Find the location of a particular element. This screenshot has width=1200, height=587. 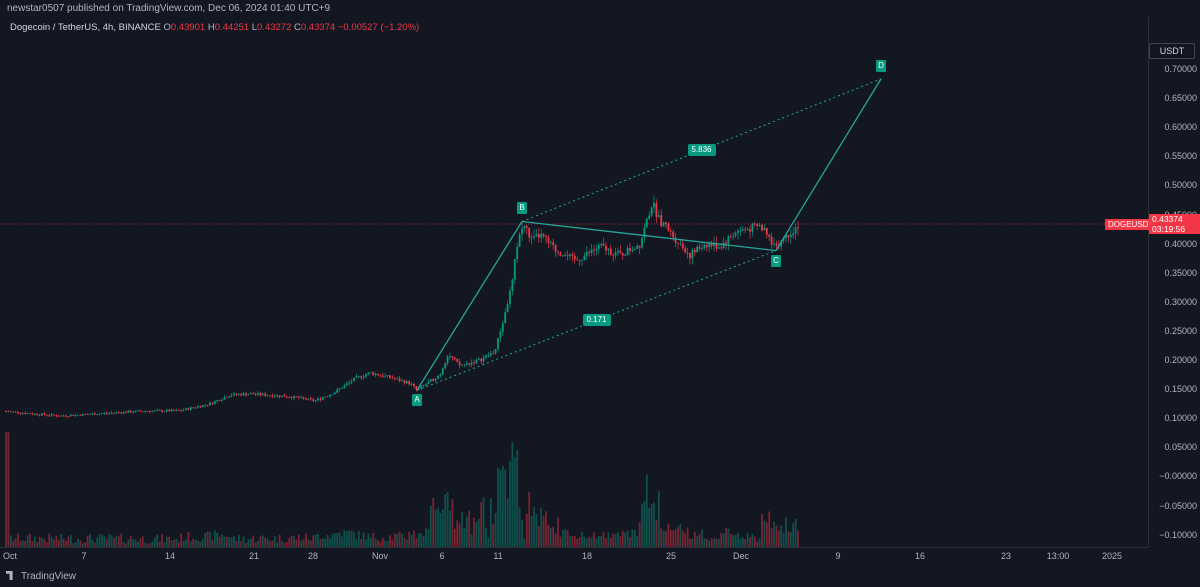

ratio-label-bd: 5.836 is located at coordinates (701, 150).